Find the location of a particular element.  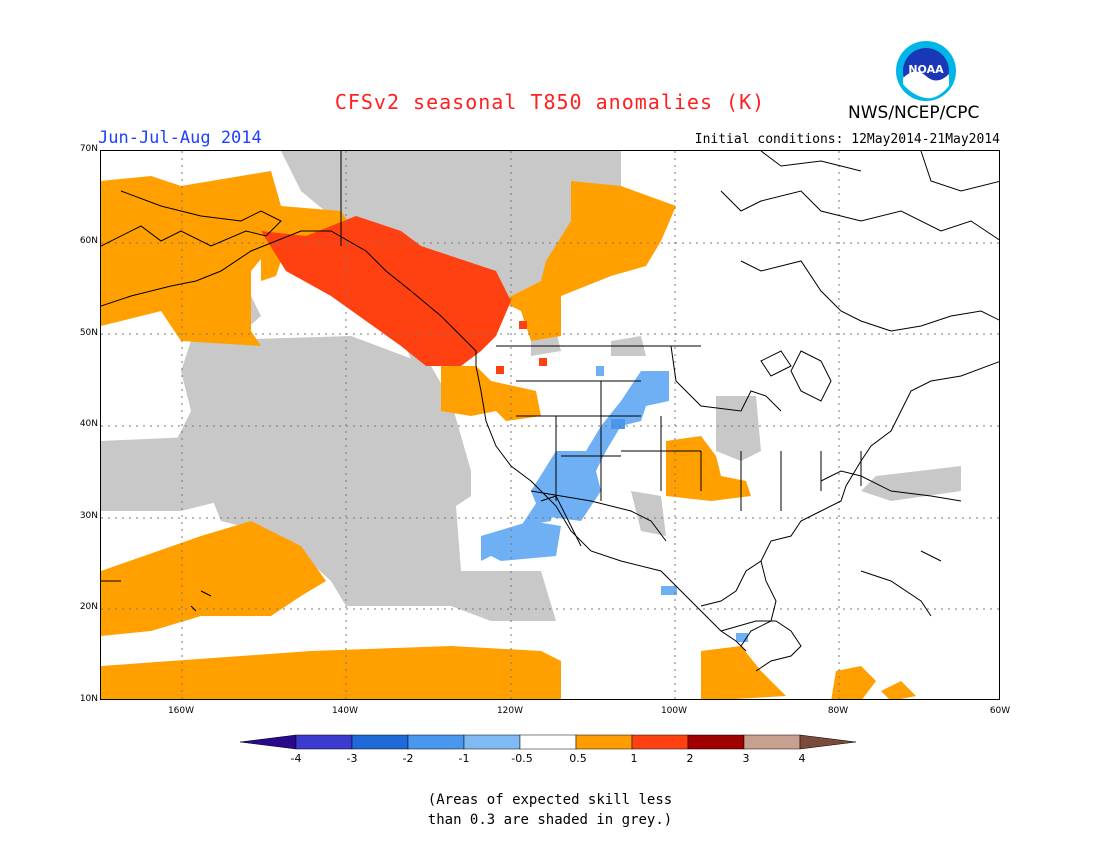

lat-label: 50N is located at coordinates (88, 333).